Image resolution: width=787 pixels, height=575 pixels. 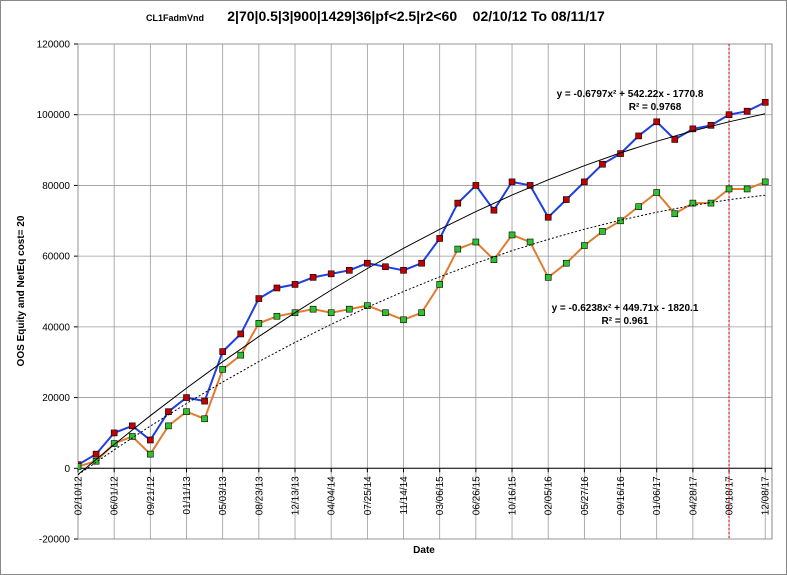 I want to click on x-tick-label: 03/06/15, so click(x=440, y=495).